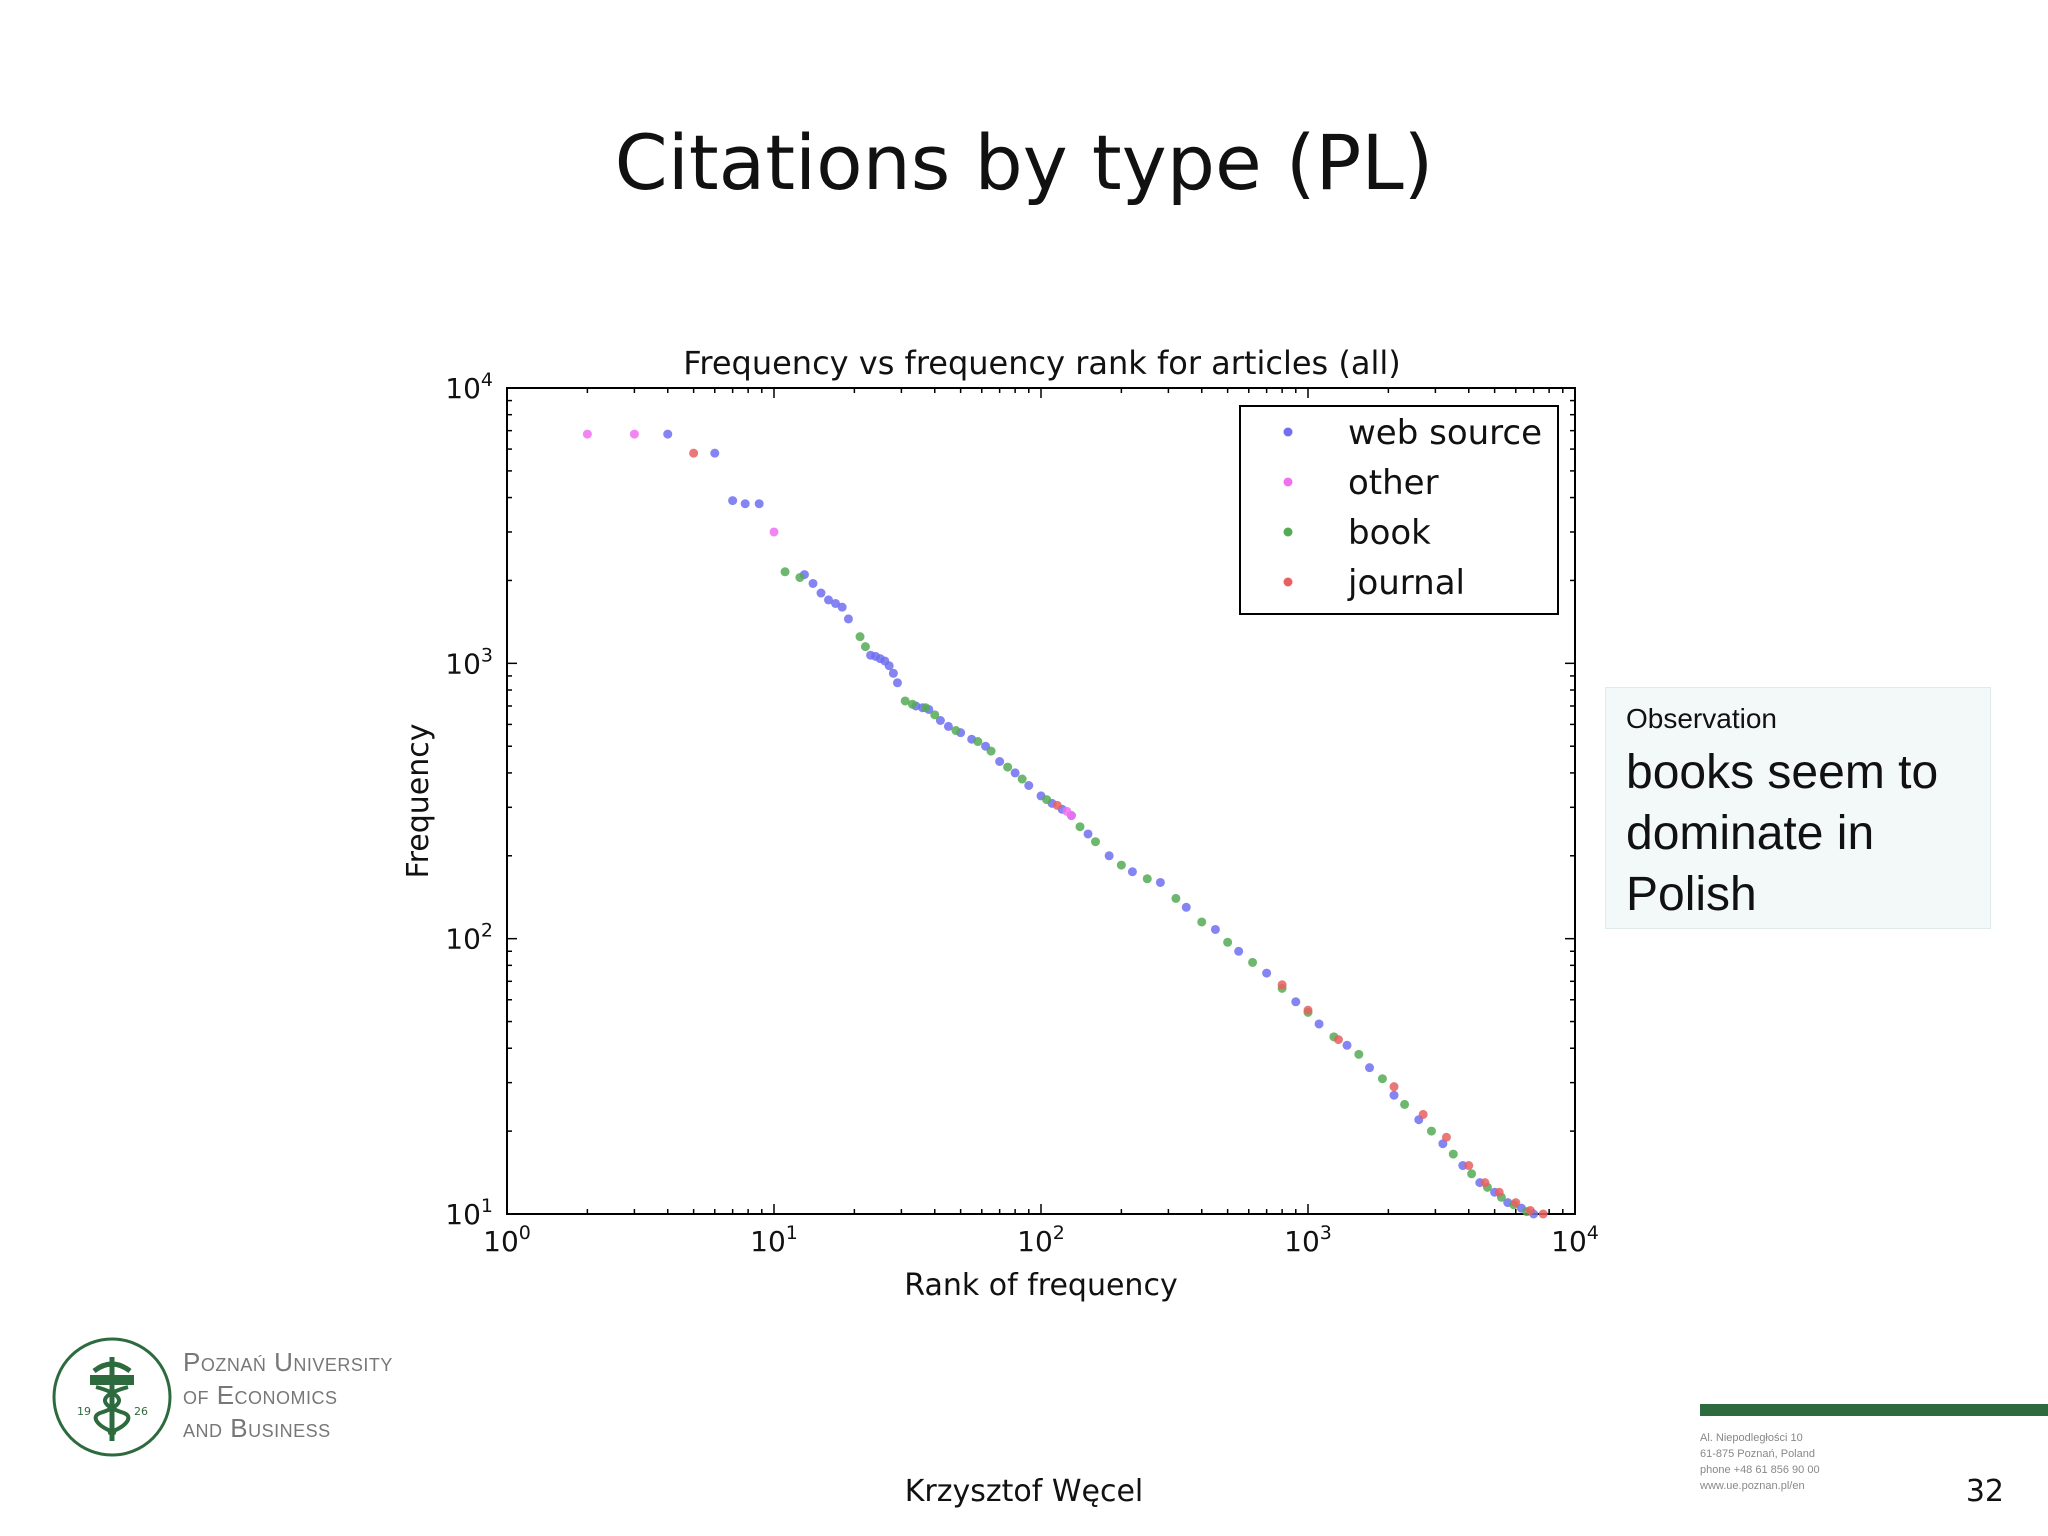  Describe the element at coordinates (469, 938) in the screenshot. I see `y-tick-label: 10²` at that location.